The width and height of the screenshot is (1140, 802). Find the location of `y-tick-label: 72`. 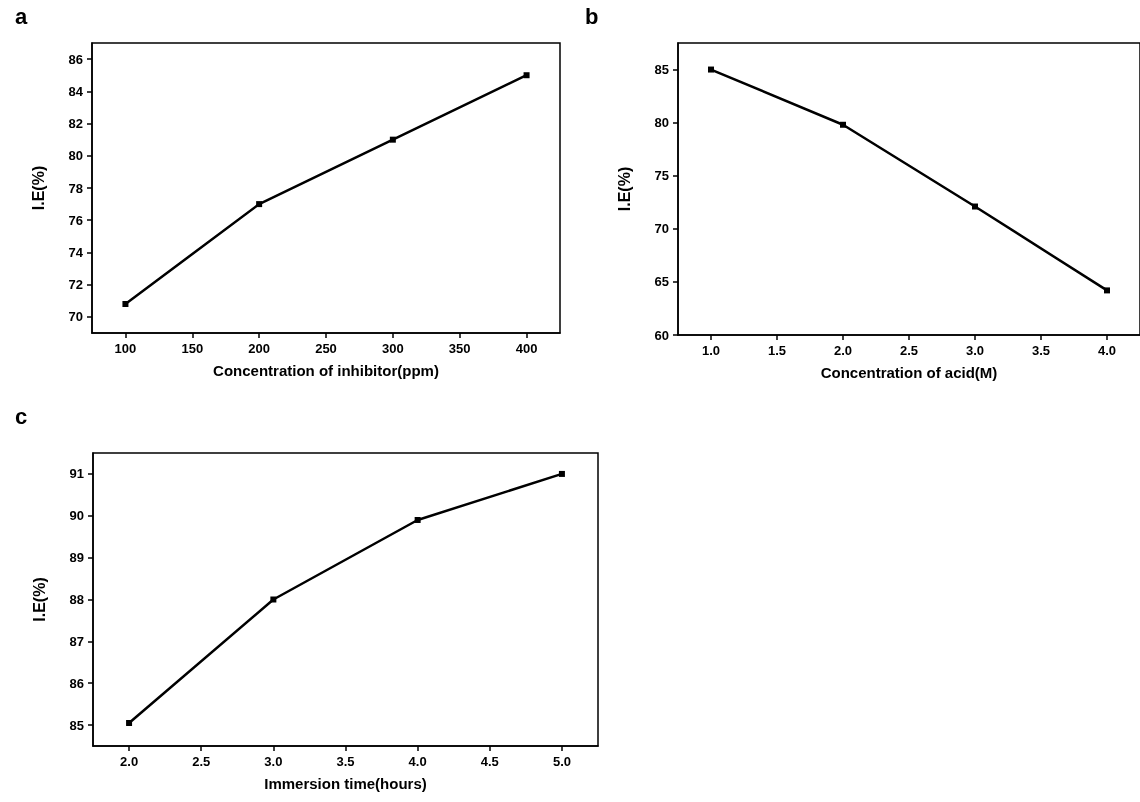

y-tick-label: 72 is located at coordinates (75, 285).